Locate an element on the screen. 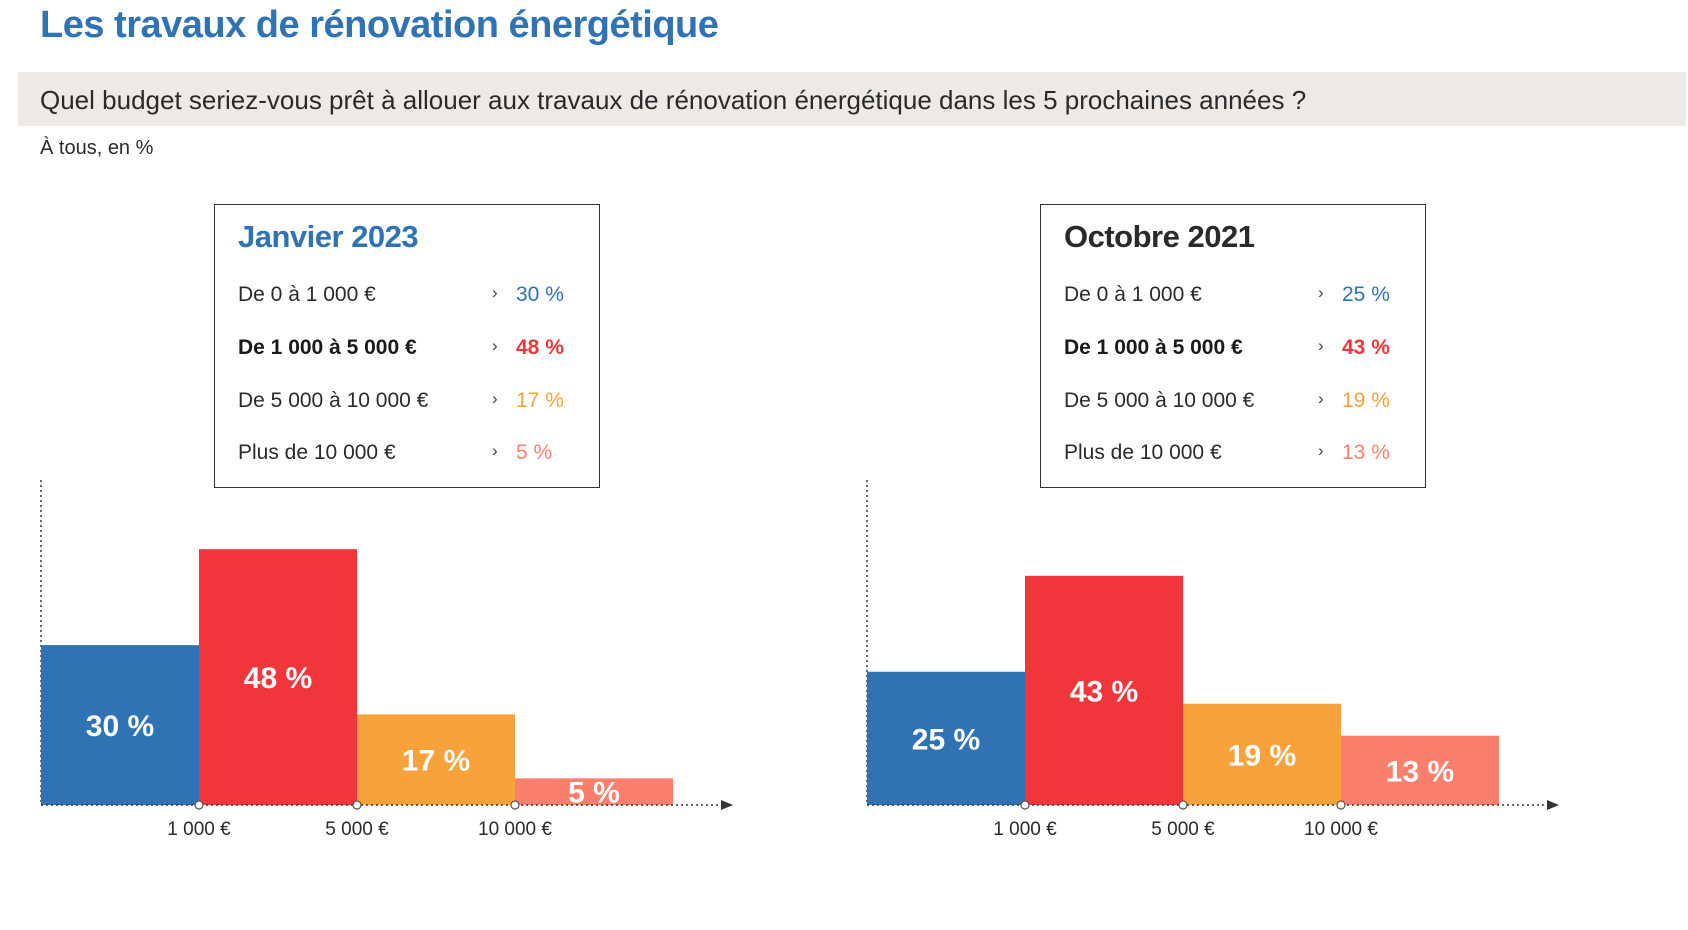  legend-row: De 5 000 à 10 000 € › 19 % is located at coordinates (1229, 404).